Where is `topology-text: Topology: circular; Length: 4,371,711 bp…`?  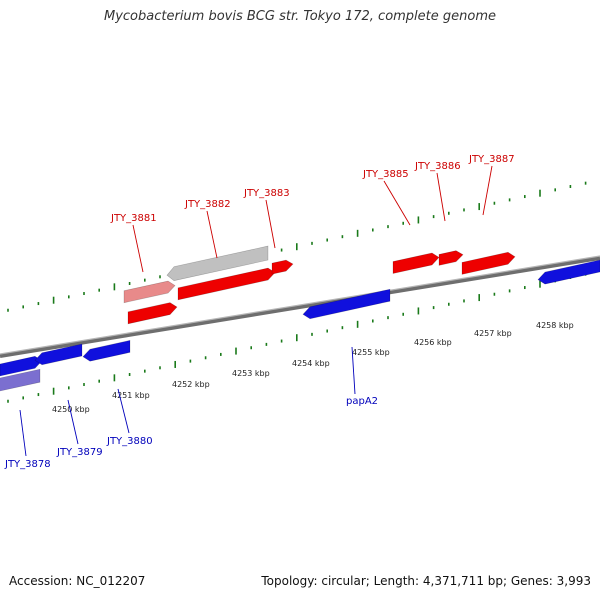 topology-text: Topology: circular; Length: 4,371,711 bp… is located at coordinates (426, 581).